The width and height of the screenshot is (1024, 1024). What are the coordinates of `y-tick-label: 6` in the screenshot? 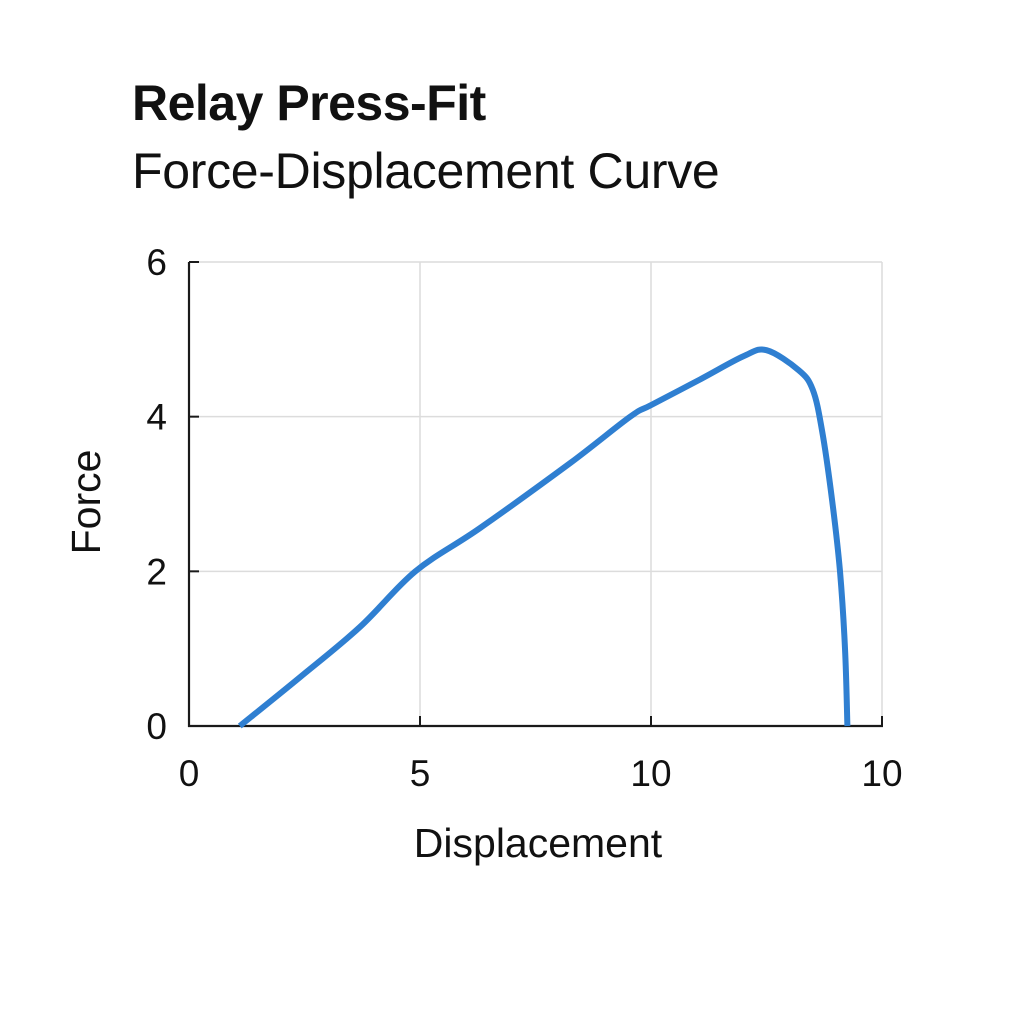 It's located at (156, 262).